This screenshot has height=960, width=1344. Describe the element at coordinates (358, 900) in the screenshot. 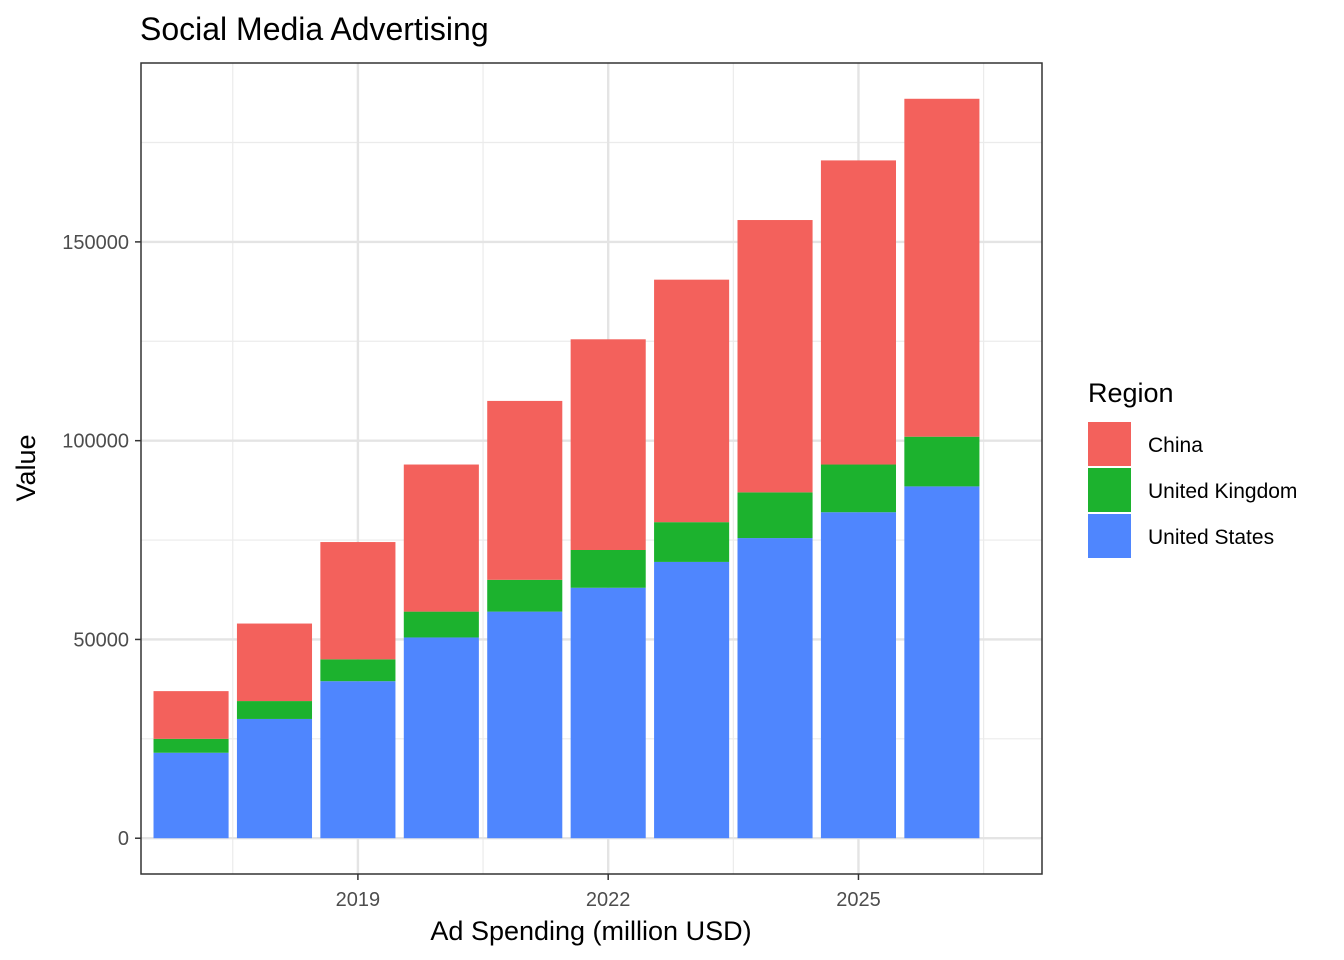

I see `x-tick-label: 2019` at that location.